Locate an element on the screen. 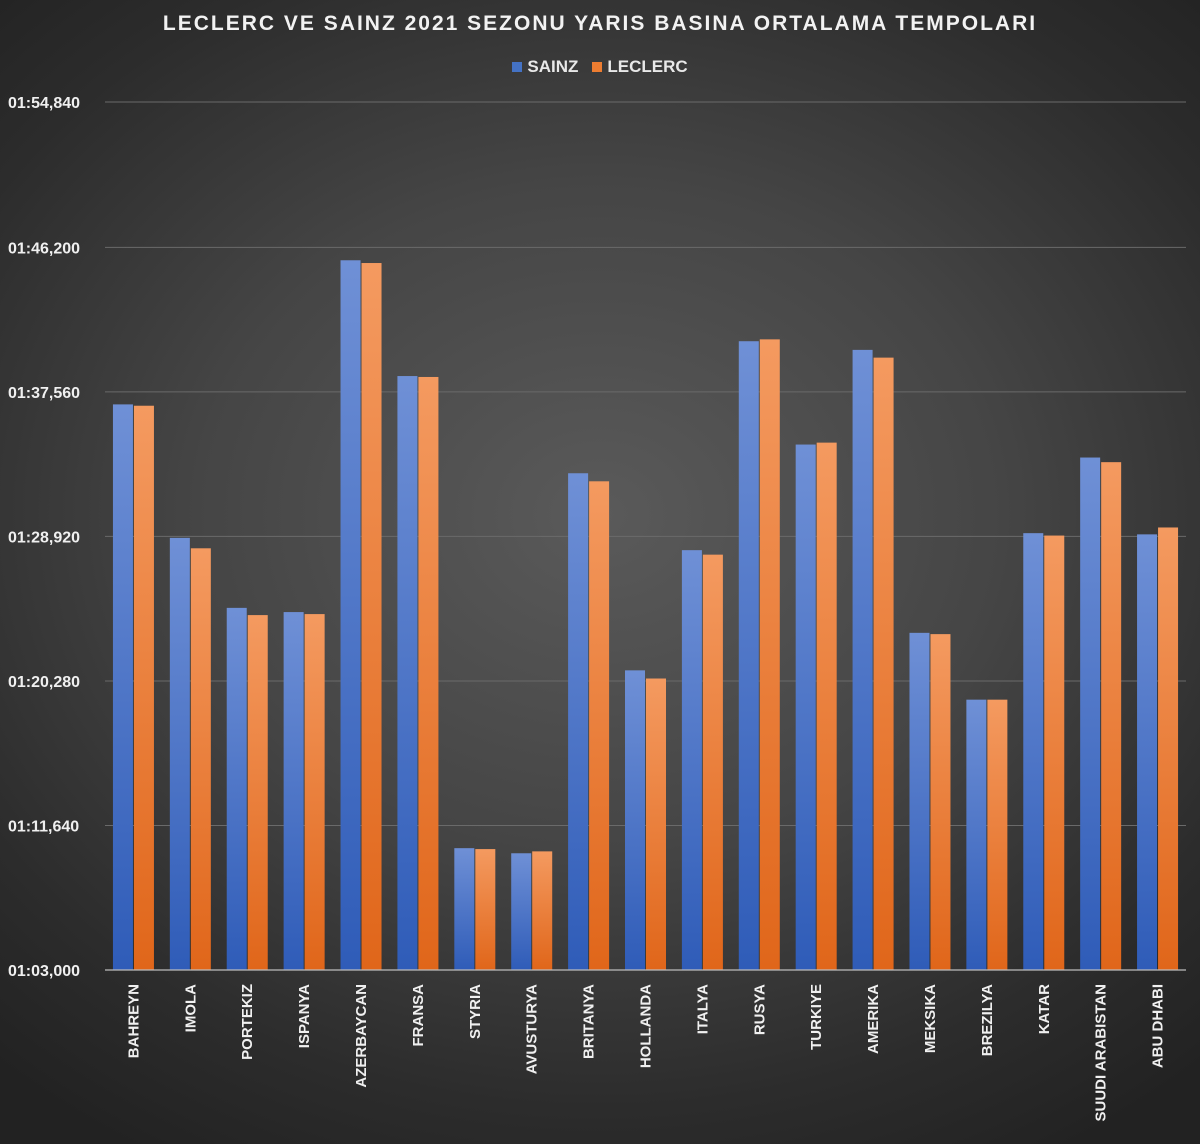 Image resolution: width=1200 pixels, height=1144 pixels. x-tick-label: BRITANYA is located at coordinates (589, 1021).